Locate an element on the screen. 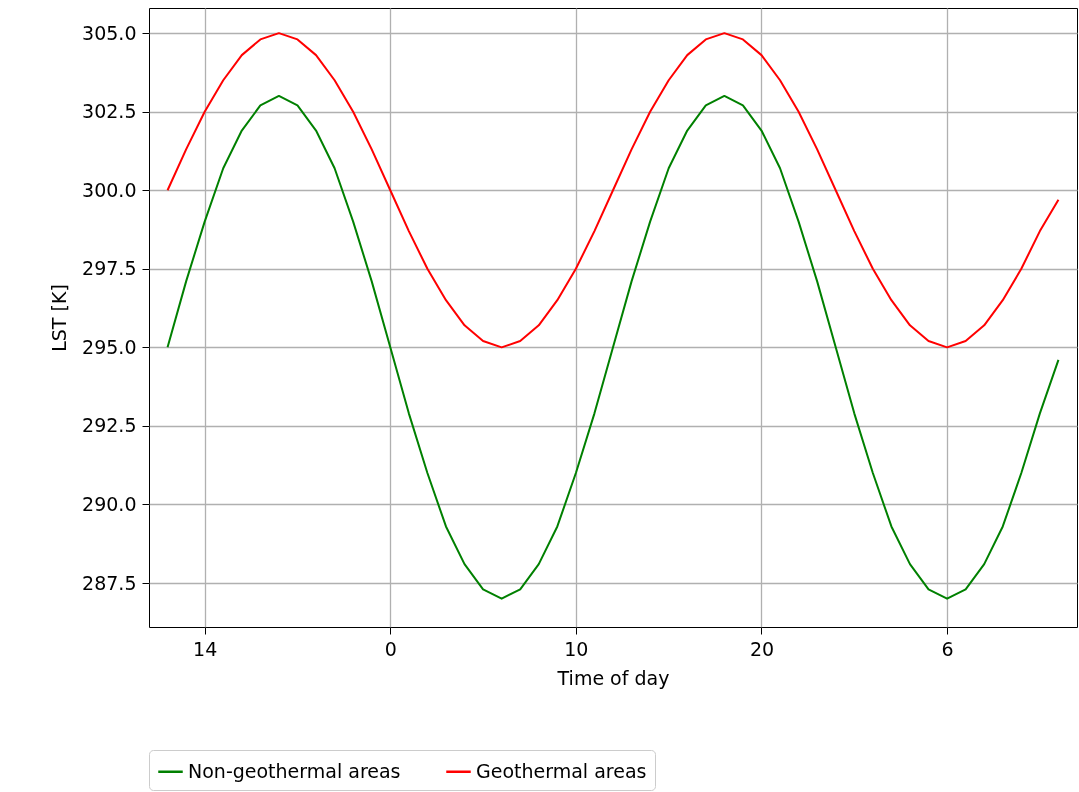 This screenshot has width=1079, height=792. y-tick-label: 297.5 is located at coordinates (109, 268).